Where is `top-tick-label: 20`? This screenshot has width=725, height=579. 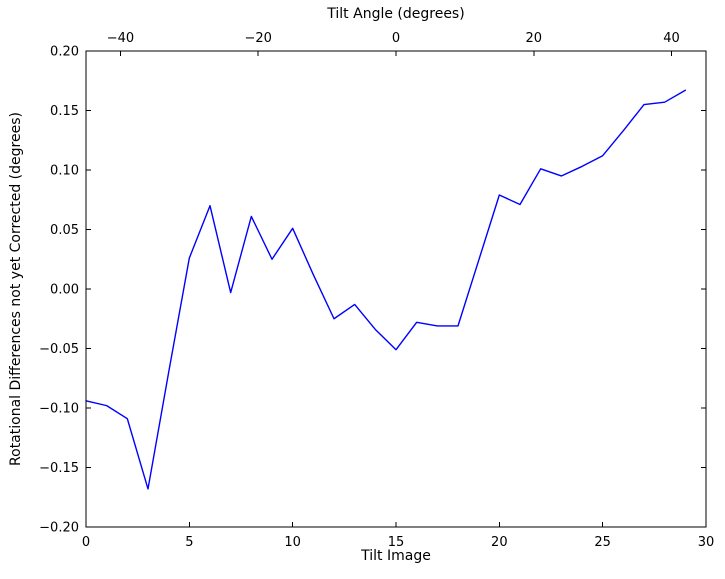 top-tick-label: 20 is located at coordinates (534, 38).